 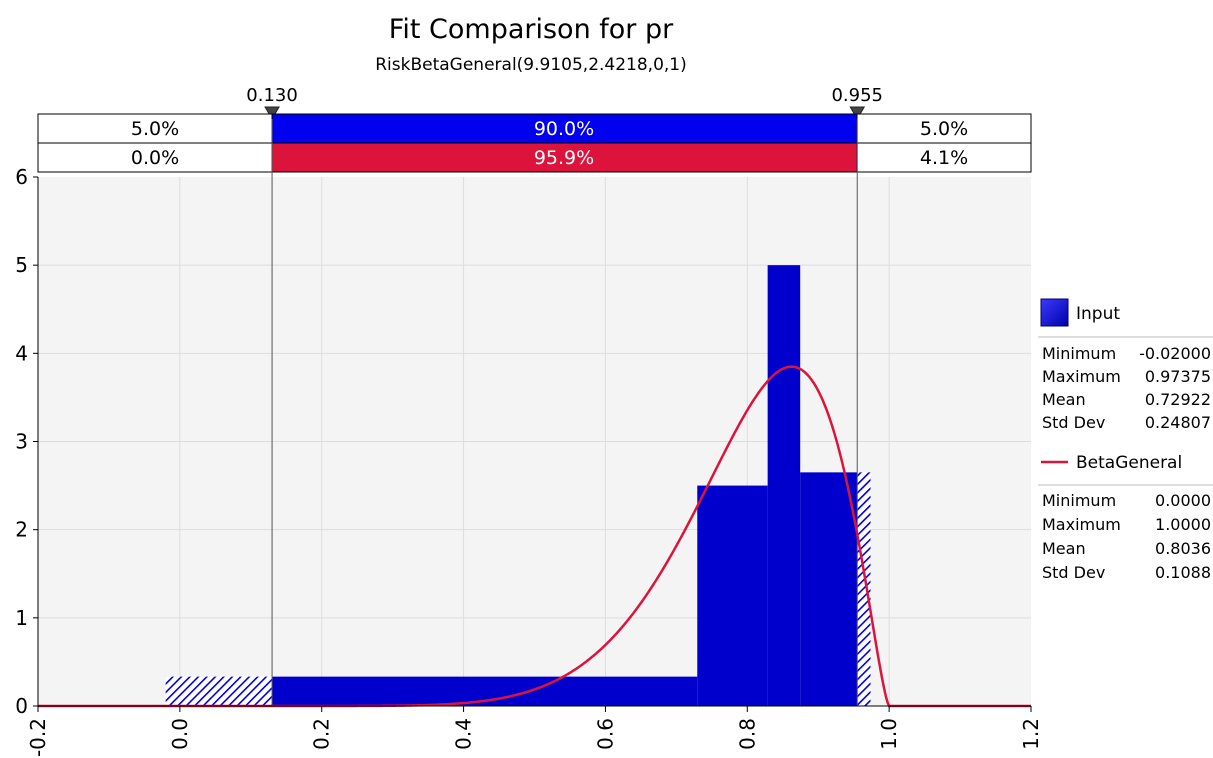 What do you see at coordinates (1079, 353) in the screenshot?
I see `input-stat-min-label: Minimum` at bounding box center [1079, 353].